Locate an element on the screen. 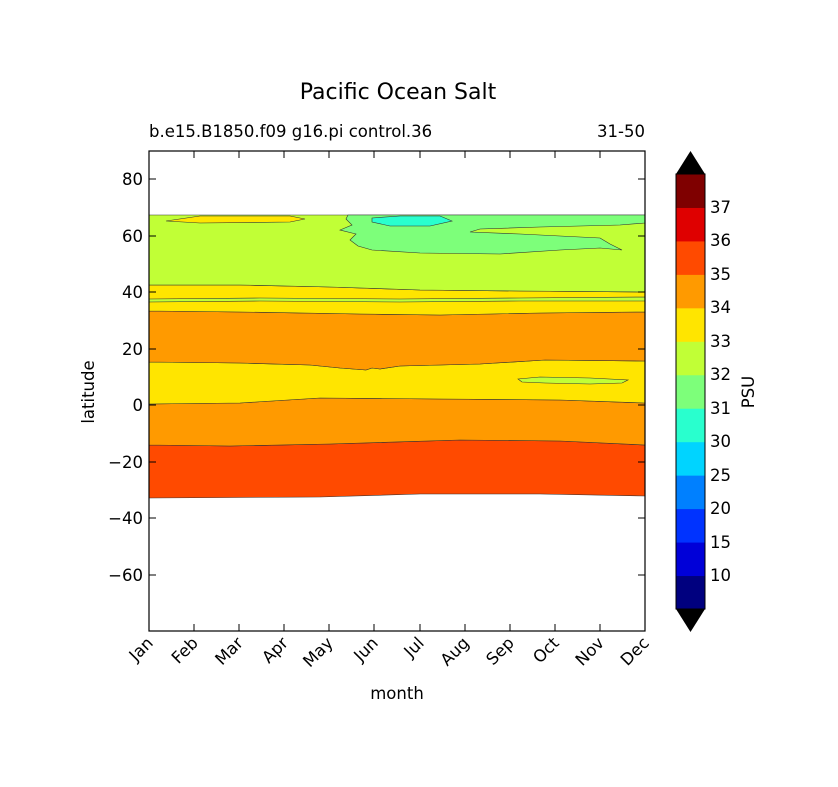 This screenshot has height=787, width=838. x-tick-label: Aug is located at coordinates (455, 651).